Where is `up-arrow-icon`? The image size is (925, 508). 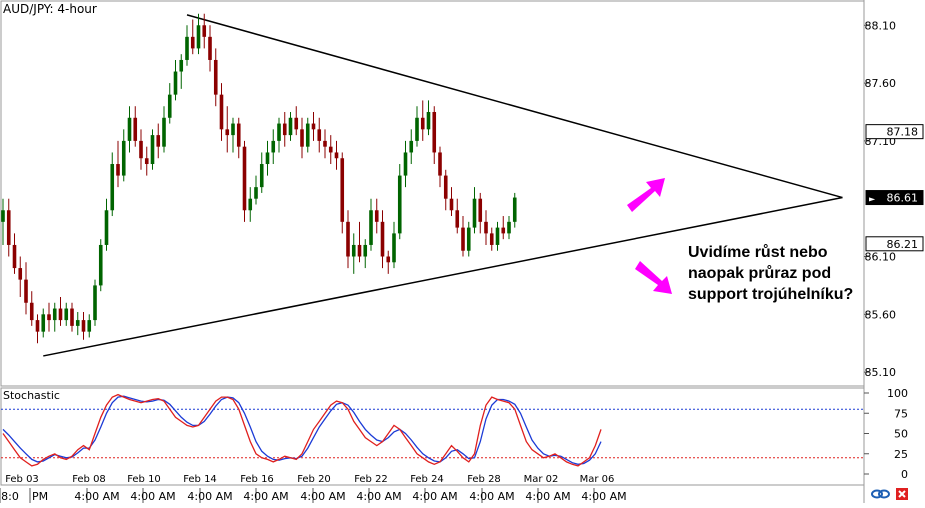
up-arrow-icon is located at coordinates (646, 195).